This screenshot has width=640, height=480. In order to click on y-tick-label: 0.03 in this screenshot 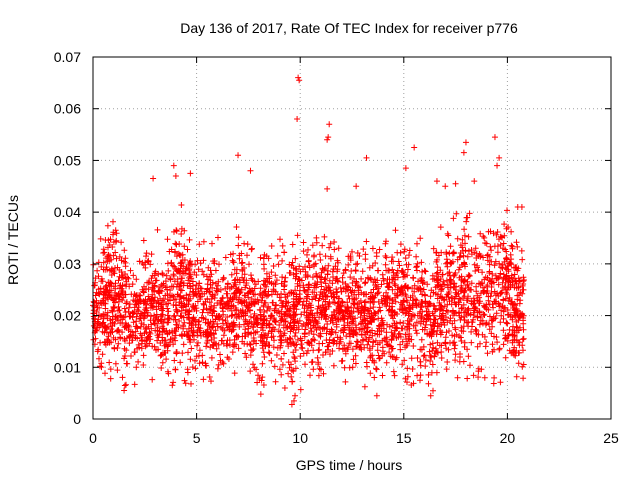, I will do `click(67, 264)`.